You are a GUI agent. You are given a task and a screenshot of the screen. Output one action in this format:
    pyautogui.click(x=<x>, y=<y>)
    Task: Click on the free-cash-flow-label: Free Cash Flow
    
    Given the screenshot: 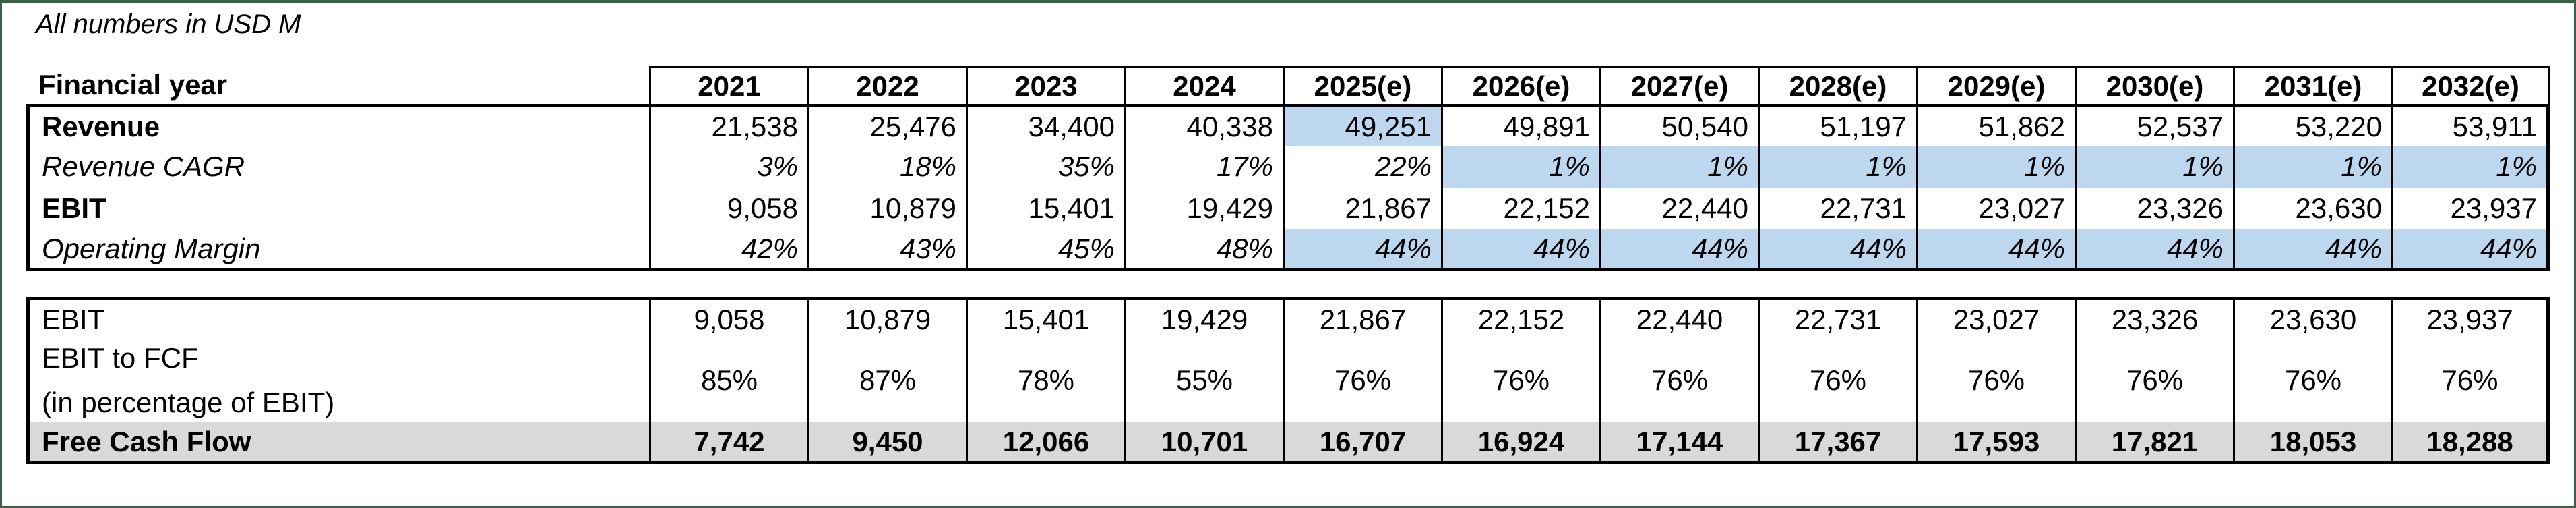 What is the action you would take?
    pyautogui.click(x=338, y=443)
    